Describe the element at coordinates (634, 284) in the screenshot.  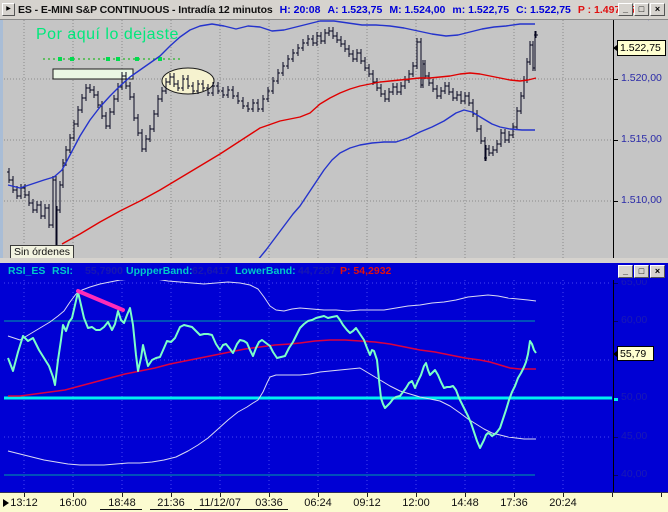
I see `axis-label: 65,00` at that location.